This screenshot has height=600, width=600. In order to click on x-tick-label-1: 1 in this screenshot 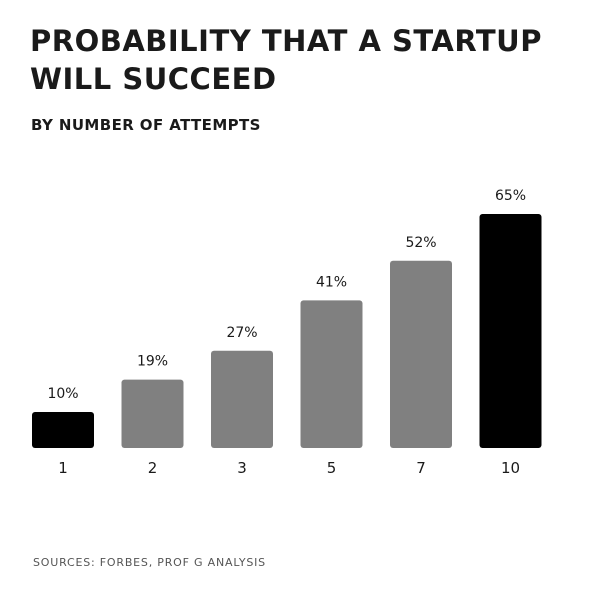, I will do `click(63, 468)`.